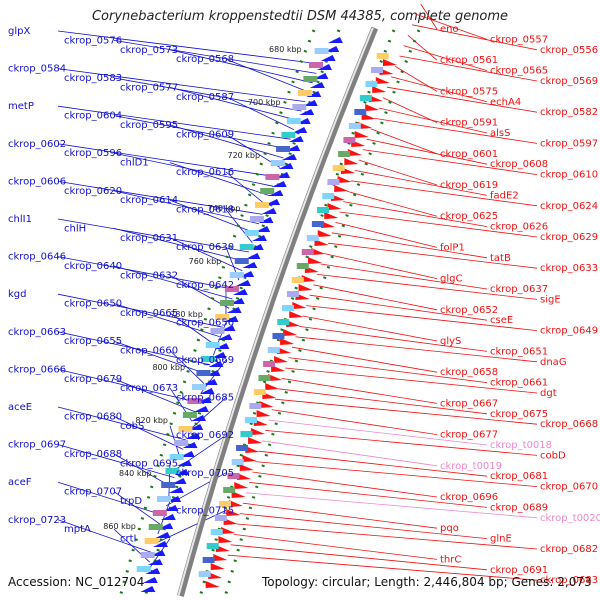  What do you see at coordinates (37, 69) in the screenshot?
I see `gene-label-left: ckrop_0584` at bounding box center [37, 69].